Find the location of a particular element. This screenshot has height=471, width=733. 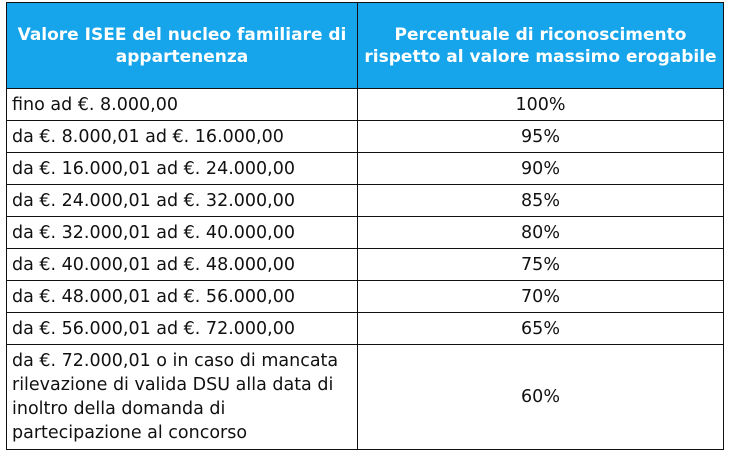

table-row: da €. 16.000,01 ad €. 24.000,00 90% is located at coordinates (365, 168).